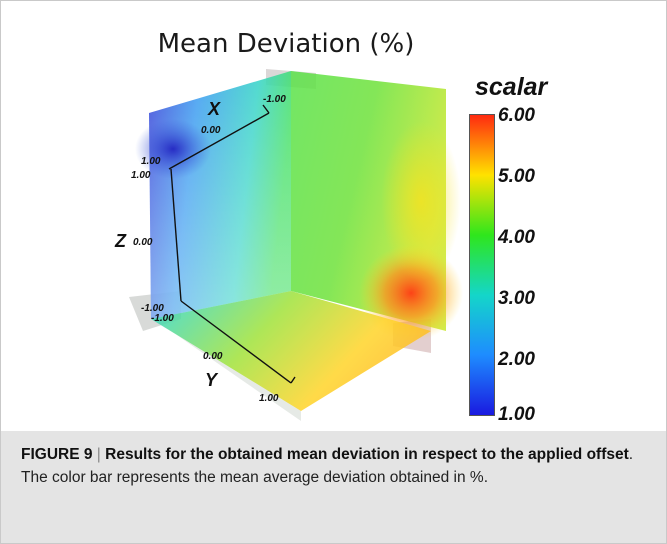  Describe the element at coordinates (421, 201) in the screenshot. I see `yellow-region` at that location.